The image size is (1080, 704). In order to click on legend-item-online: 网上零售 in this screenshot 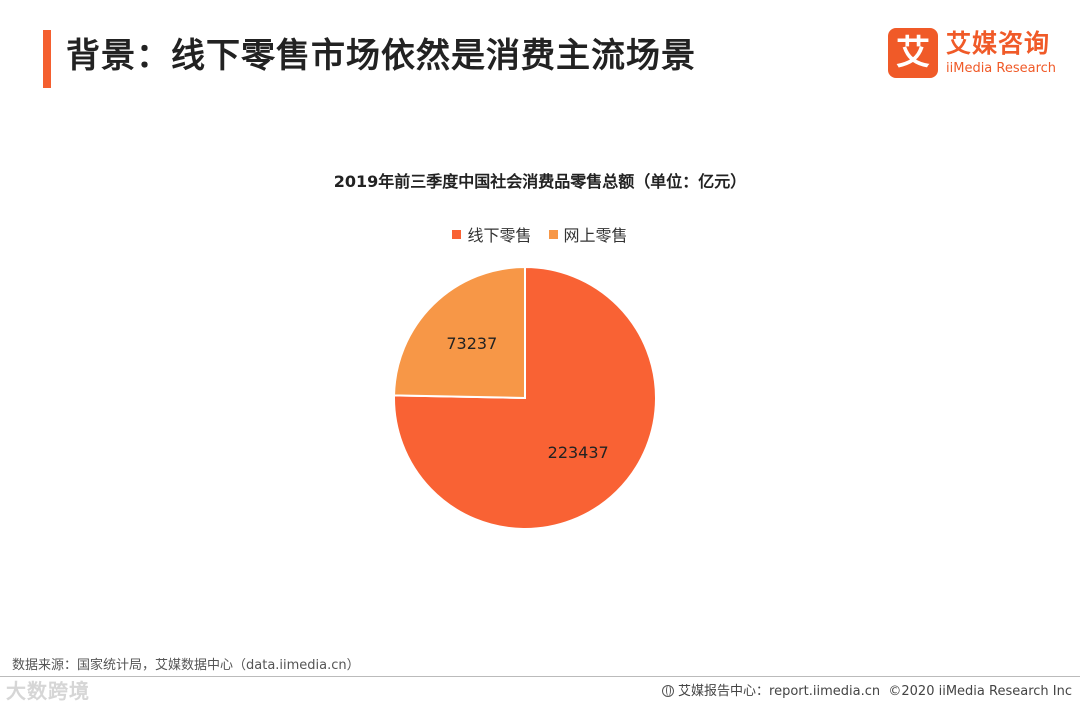, I will do `click(588, 234)`.